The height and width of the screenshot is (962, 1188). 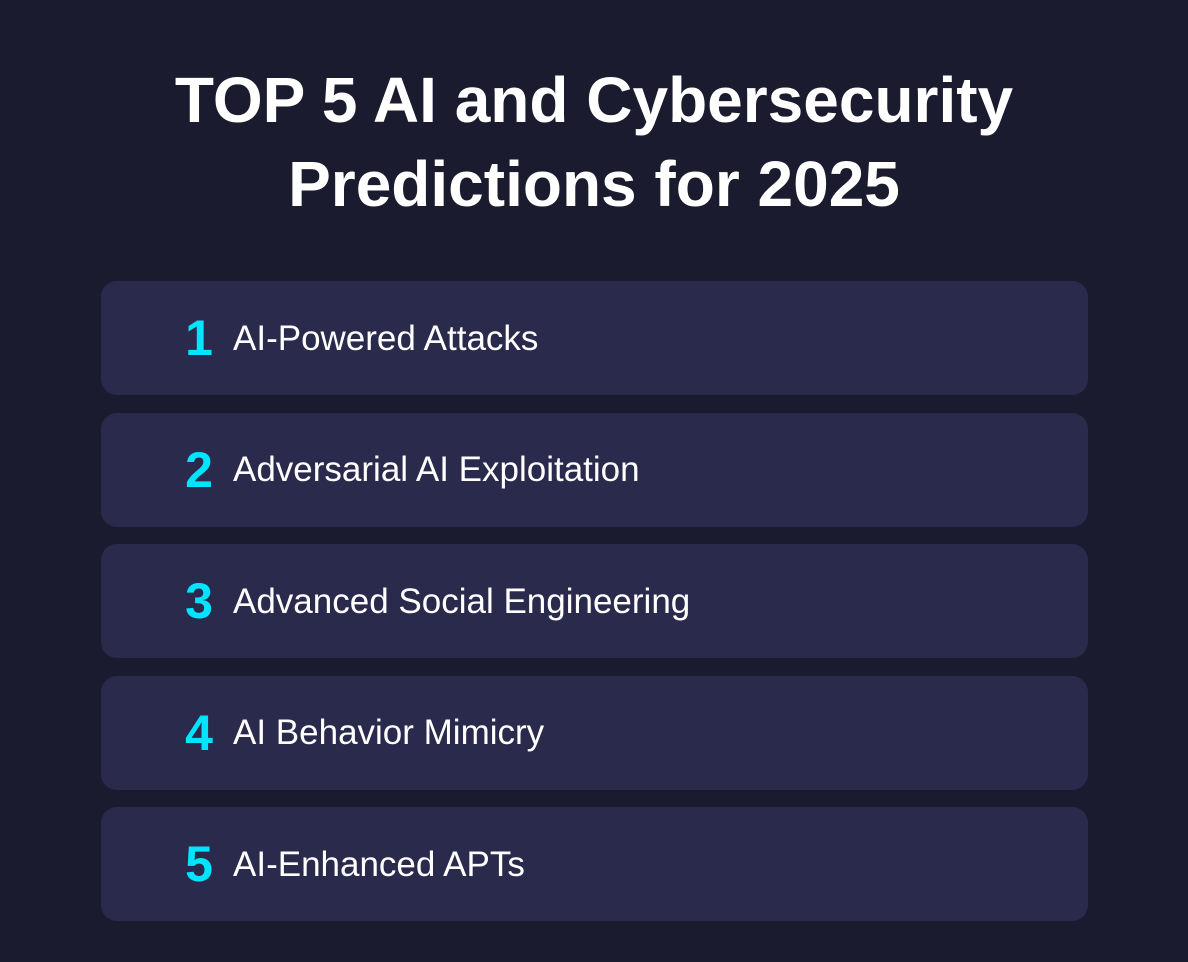 I want to click on prediction-label: AI-Powered Attacks, so click(x=386, y=338).